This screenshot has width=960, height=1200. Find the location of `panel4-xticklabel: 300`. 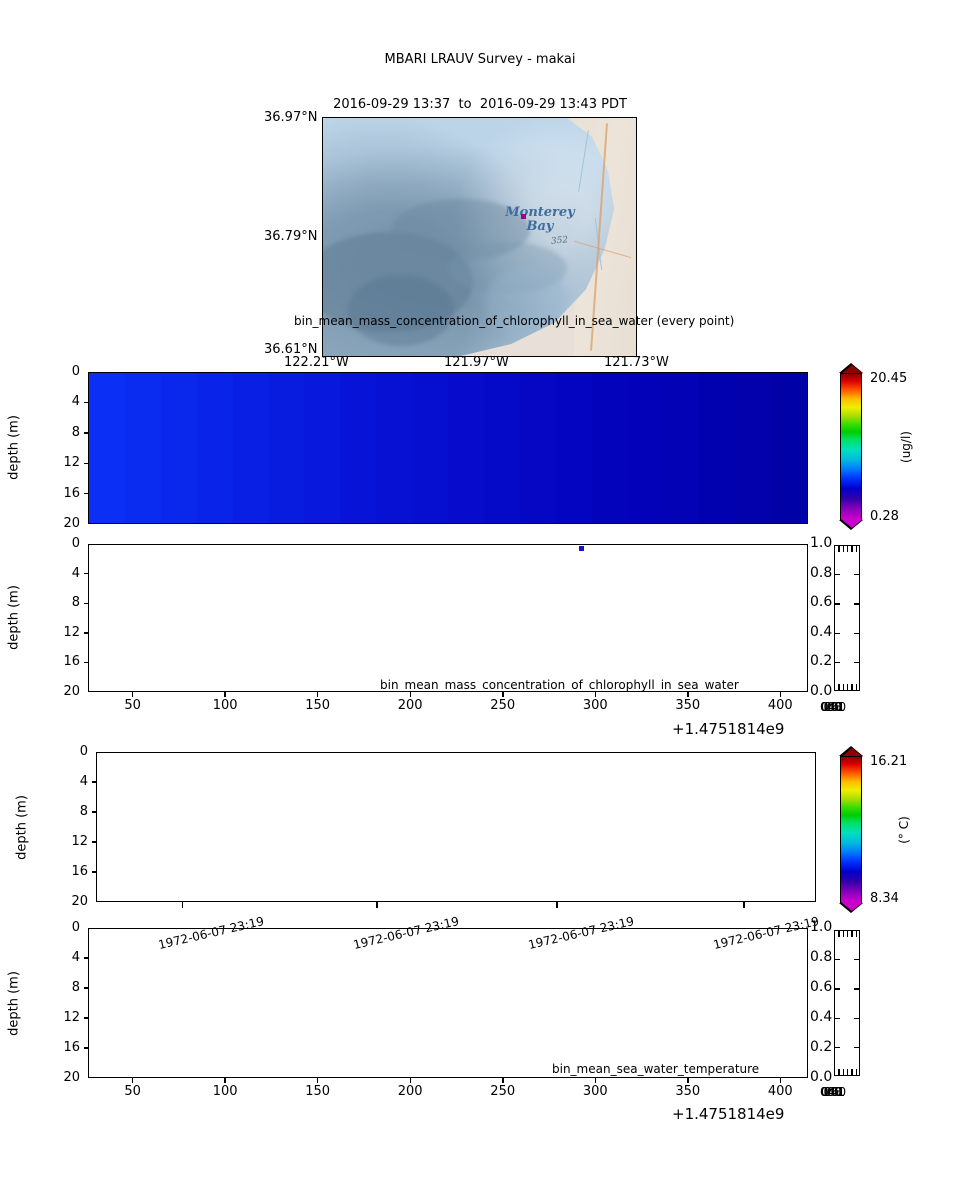

panel4-xticklabel: 300 is located at coordinates (595, 1091).